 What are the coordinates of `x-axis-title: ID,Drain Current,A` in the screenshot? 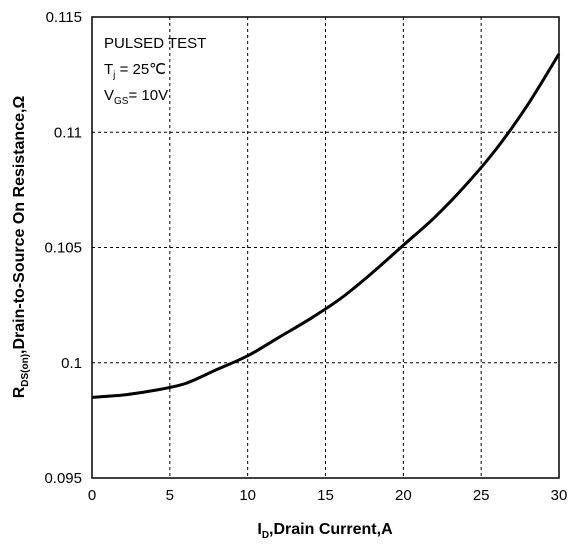 It's located at (325, 531).